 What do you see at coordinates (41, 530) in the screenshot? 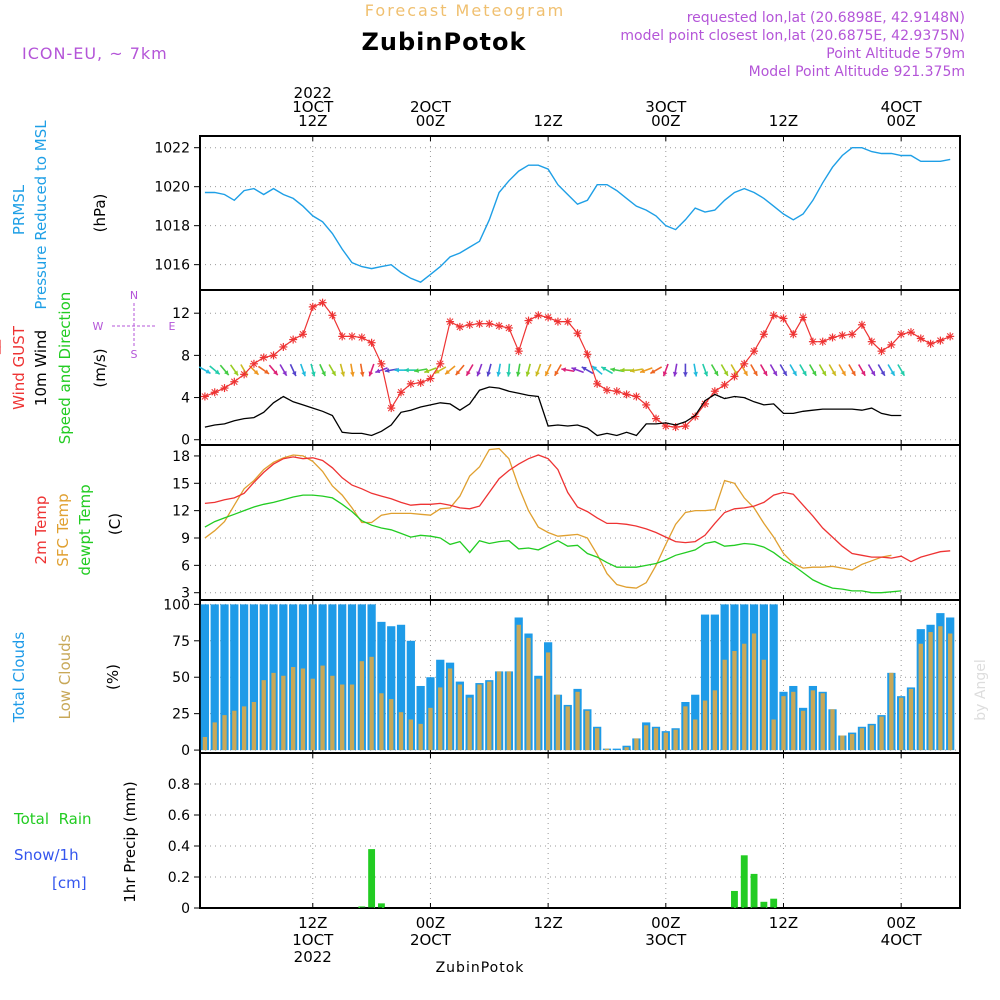
I see `temp-label-2m: 2m Temp` at bounding box center [41, 530].